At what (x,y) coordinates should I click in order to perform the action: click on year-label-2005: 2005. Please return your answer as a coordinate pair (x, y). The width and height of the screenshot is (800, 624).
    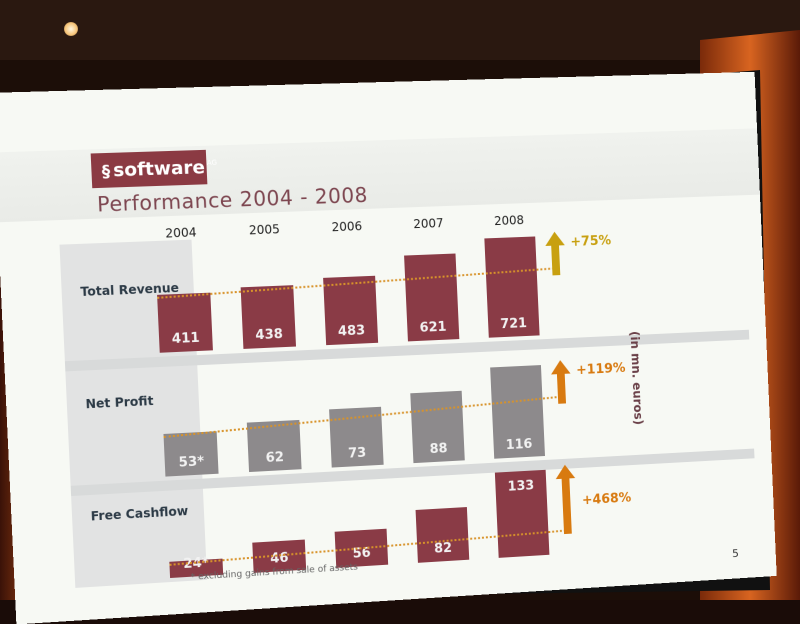
    Looking at the image, I should click on (264, 230).